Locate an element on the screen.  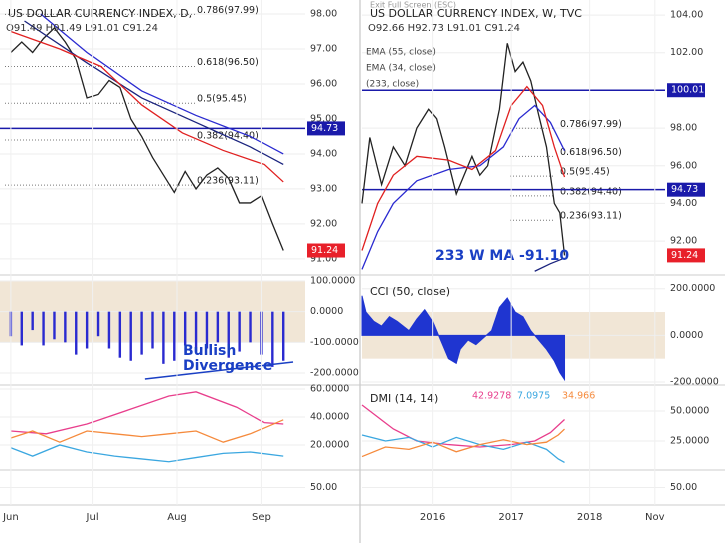
x-tick-label: Jun is located at coordinates (10, 517).